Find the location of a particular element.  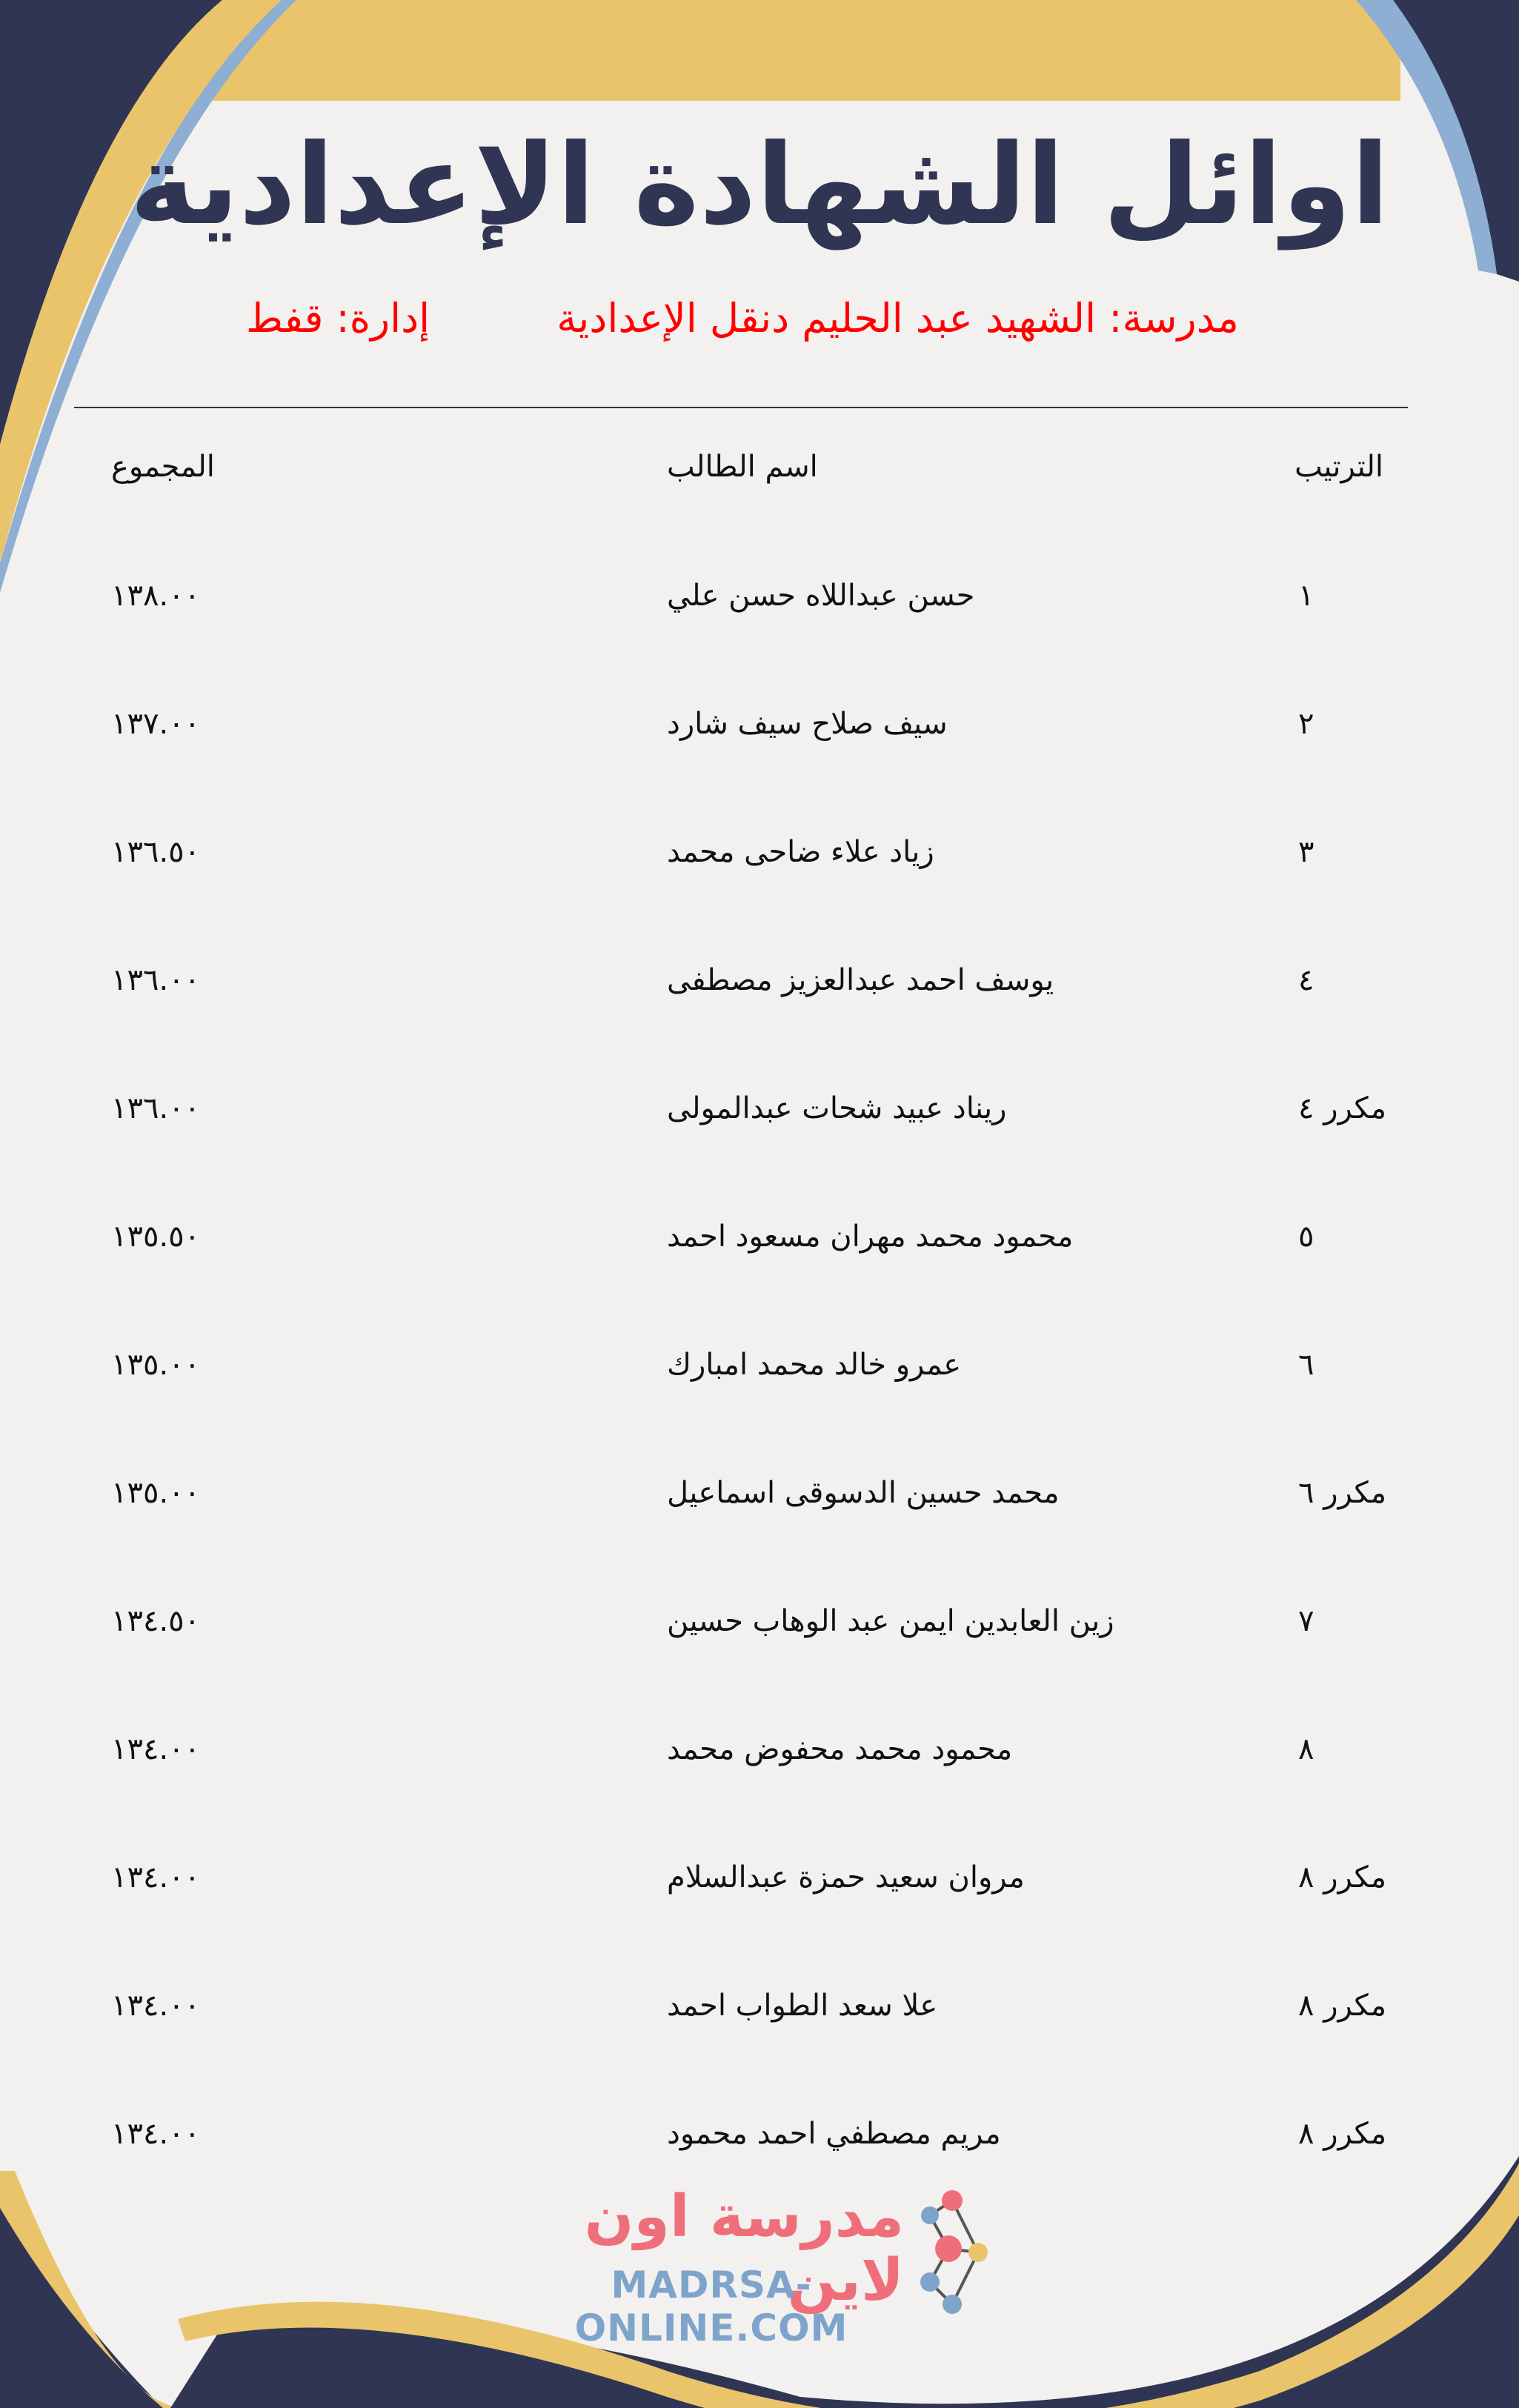

cell-rank: ٨ is located at coordinates (1306, 1749).